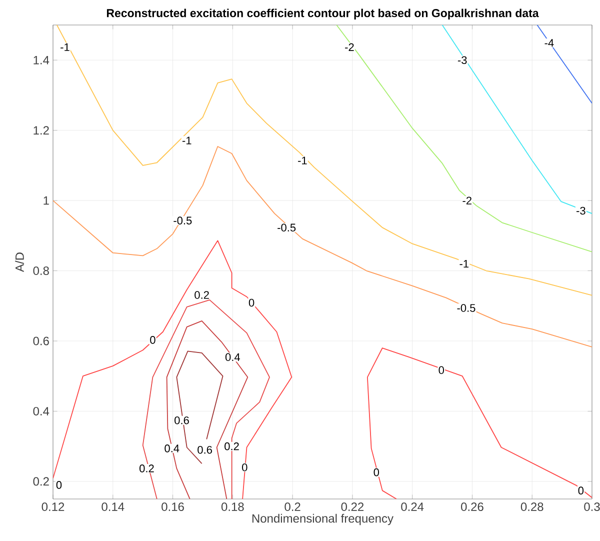 The height and width of the screenshot is (541, 600). I want to click on x-tick-label: 0.2, so click(292, 507).